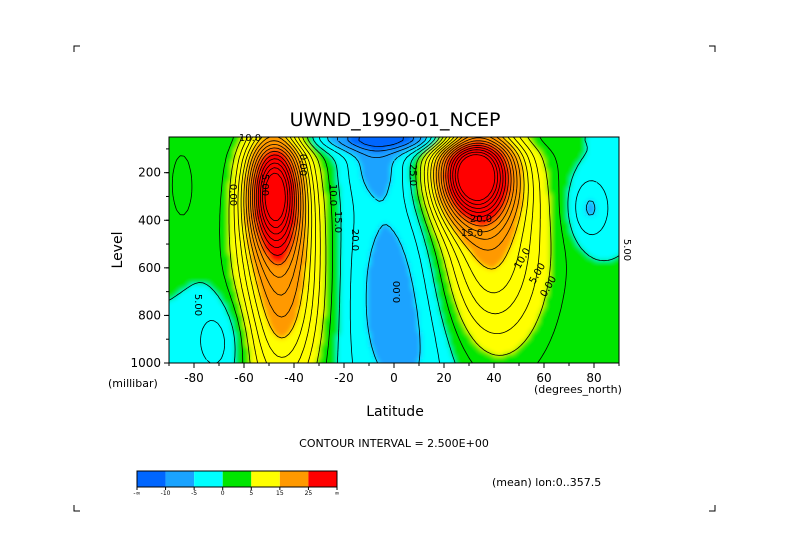  What do you see at coordinates (251, 493) in the screenshot?
I see `colorbar-label: 5` at bounding box center [251, 493].